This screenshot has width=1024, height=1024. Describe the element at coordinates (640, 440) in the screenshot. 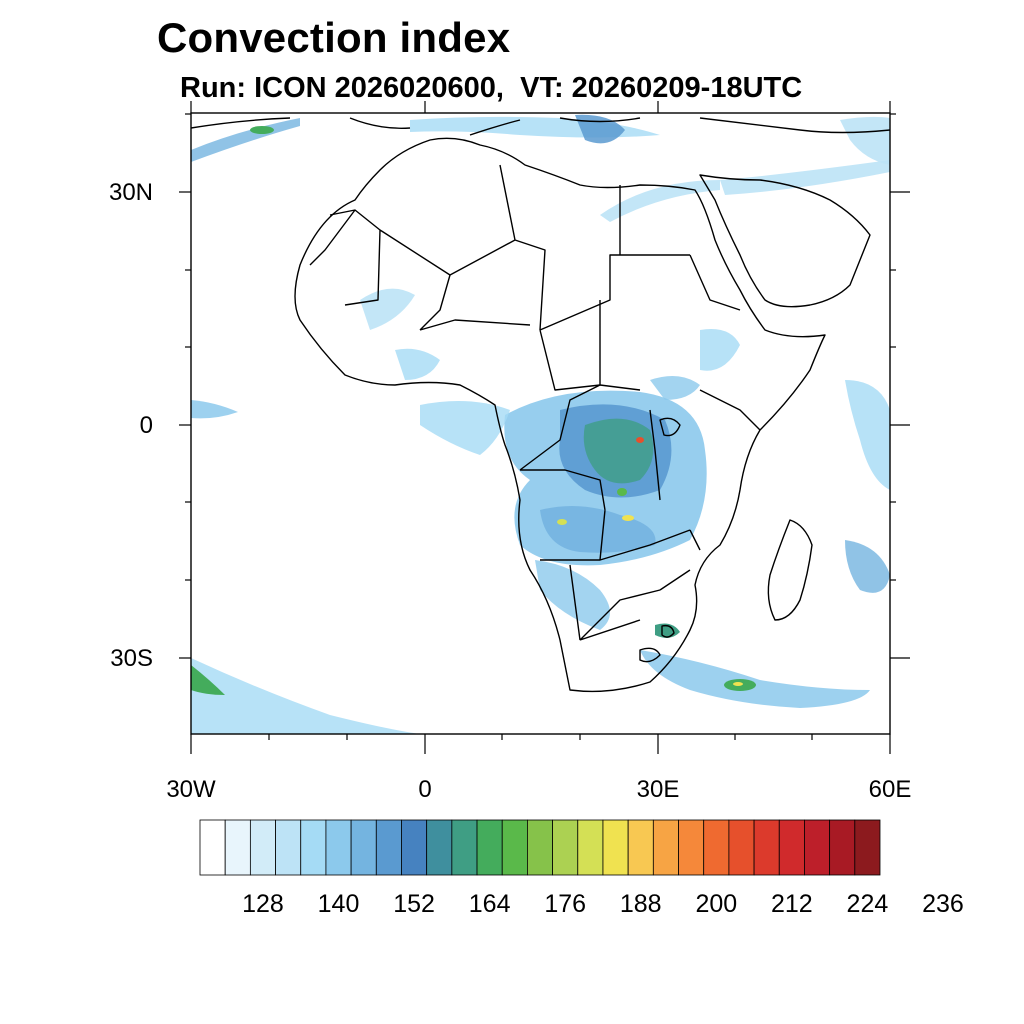

I see `convection-spot-red` at that location.